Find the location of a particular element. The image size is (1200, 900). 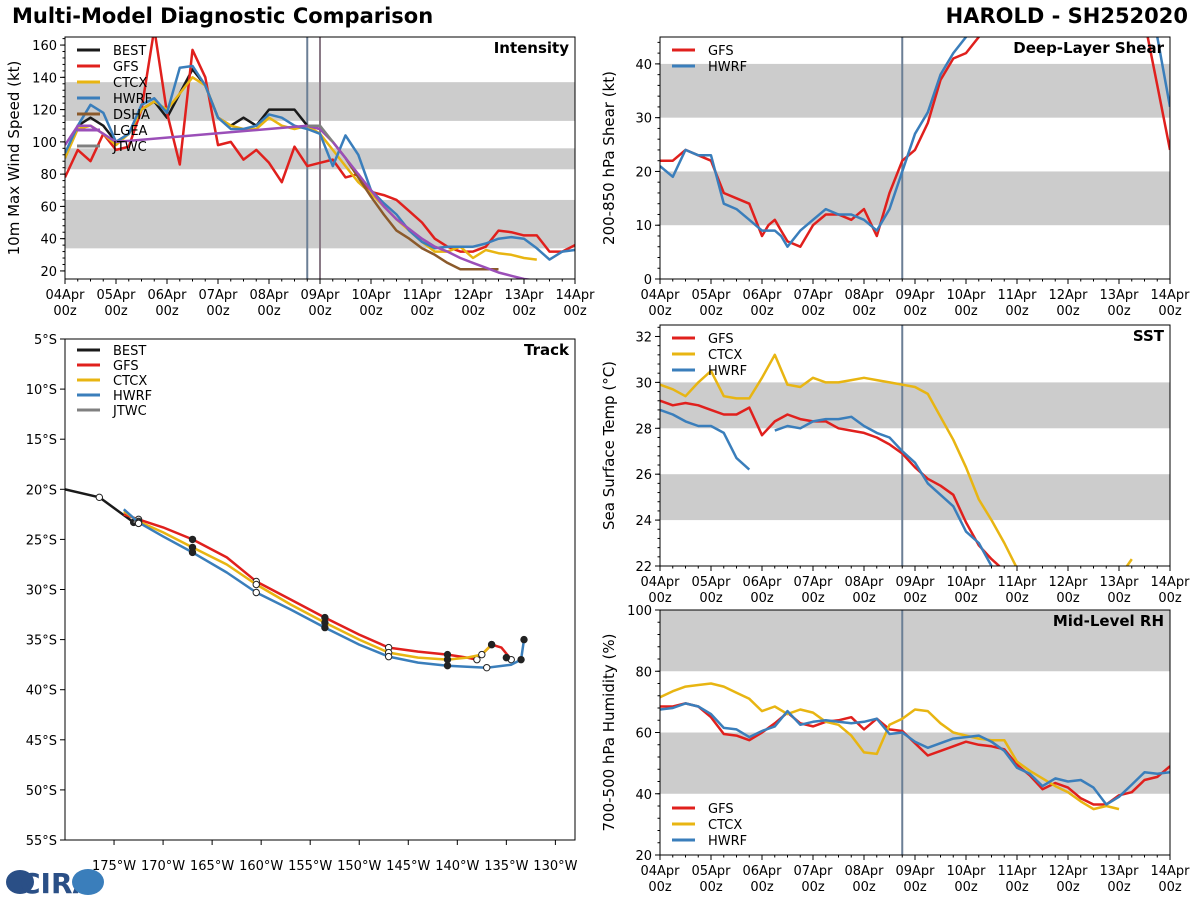

intensity-xtick-date: 11Apr is located at coordinates (422, 295).